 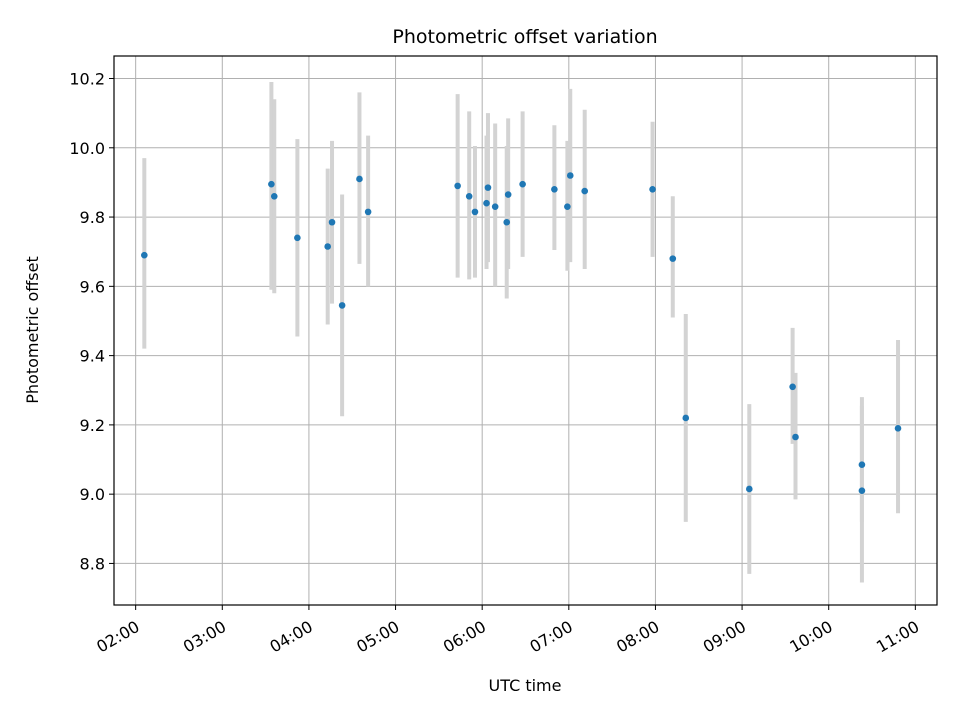 I want to click on x-tick-label: 06:00, so click(x=464, y=637).